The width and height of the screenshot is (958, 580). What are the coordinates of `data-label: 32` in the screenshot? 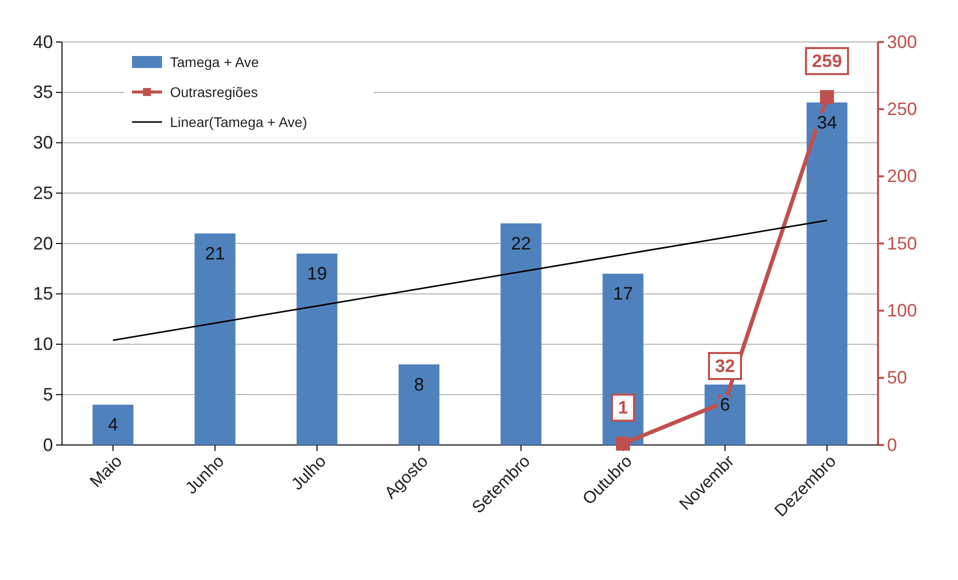 It's located at (725, 366).